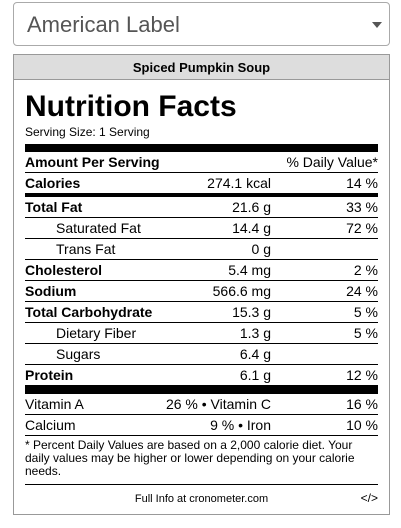 The image size is (401, 528). I want to click on cell: 16 %, so click(362, 404).